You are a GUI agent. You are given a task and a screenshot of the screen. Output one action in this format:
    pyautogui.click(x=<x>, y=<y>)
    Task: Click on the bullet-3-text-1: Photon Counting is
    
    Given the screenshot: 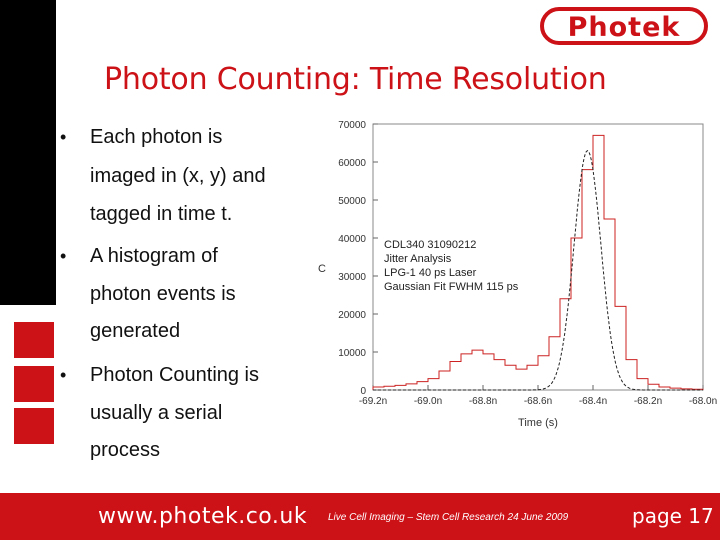 What is the action you would take?
    pyautogui.click(x=175, y=375)
    